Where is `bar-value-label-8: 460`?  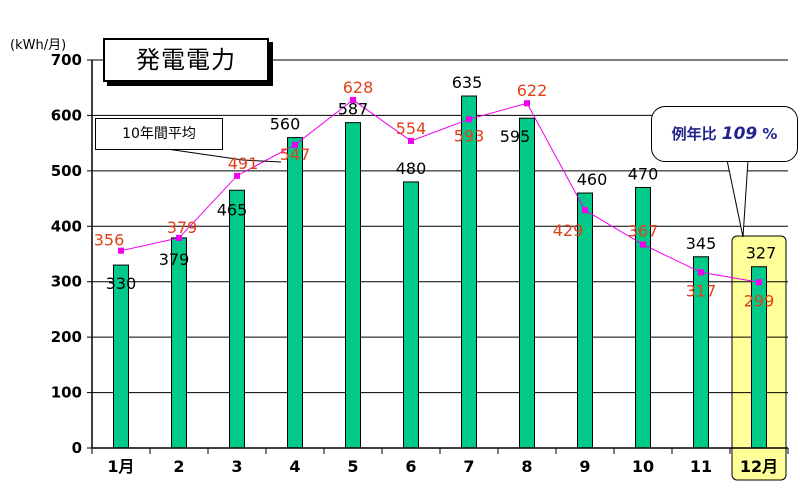 bar-value-label-8: 460 is located at coordinates (592, 179).